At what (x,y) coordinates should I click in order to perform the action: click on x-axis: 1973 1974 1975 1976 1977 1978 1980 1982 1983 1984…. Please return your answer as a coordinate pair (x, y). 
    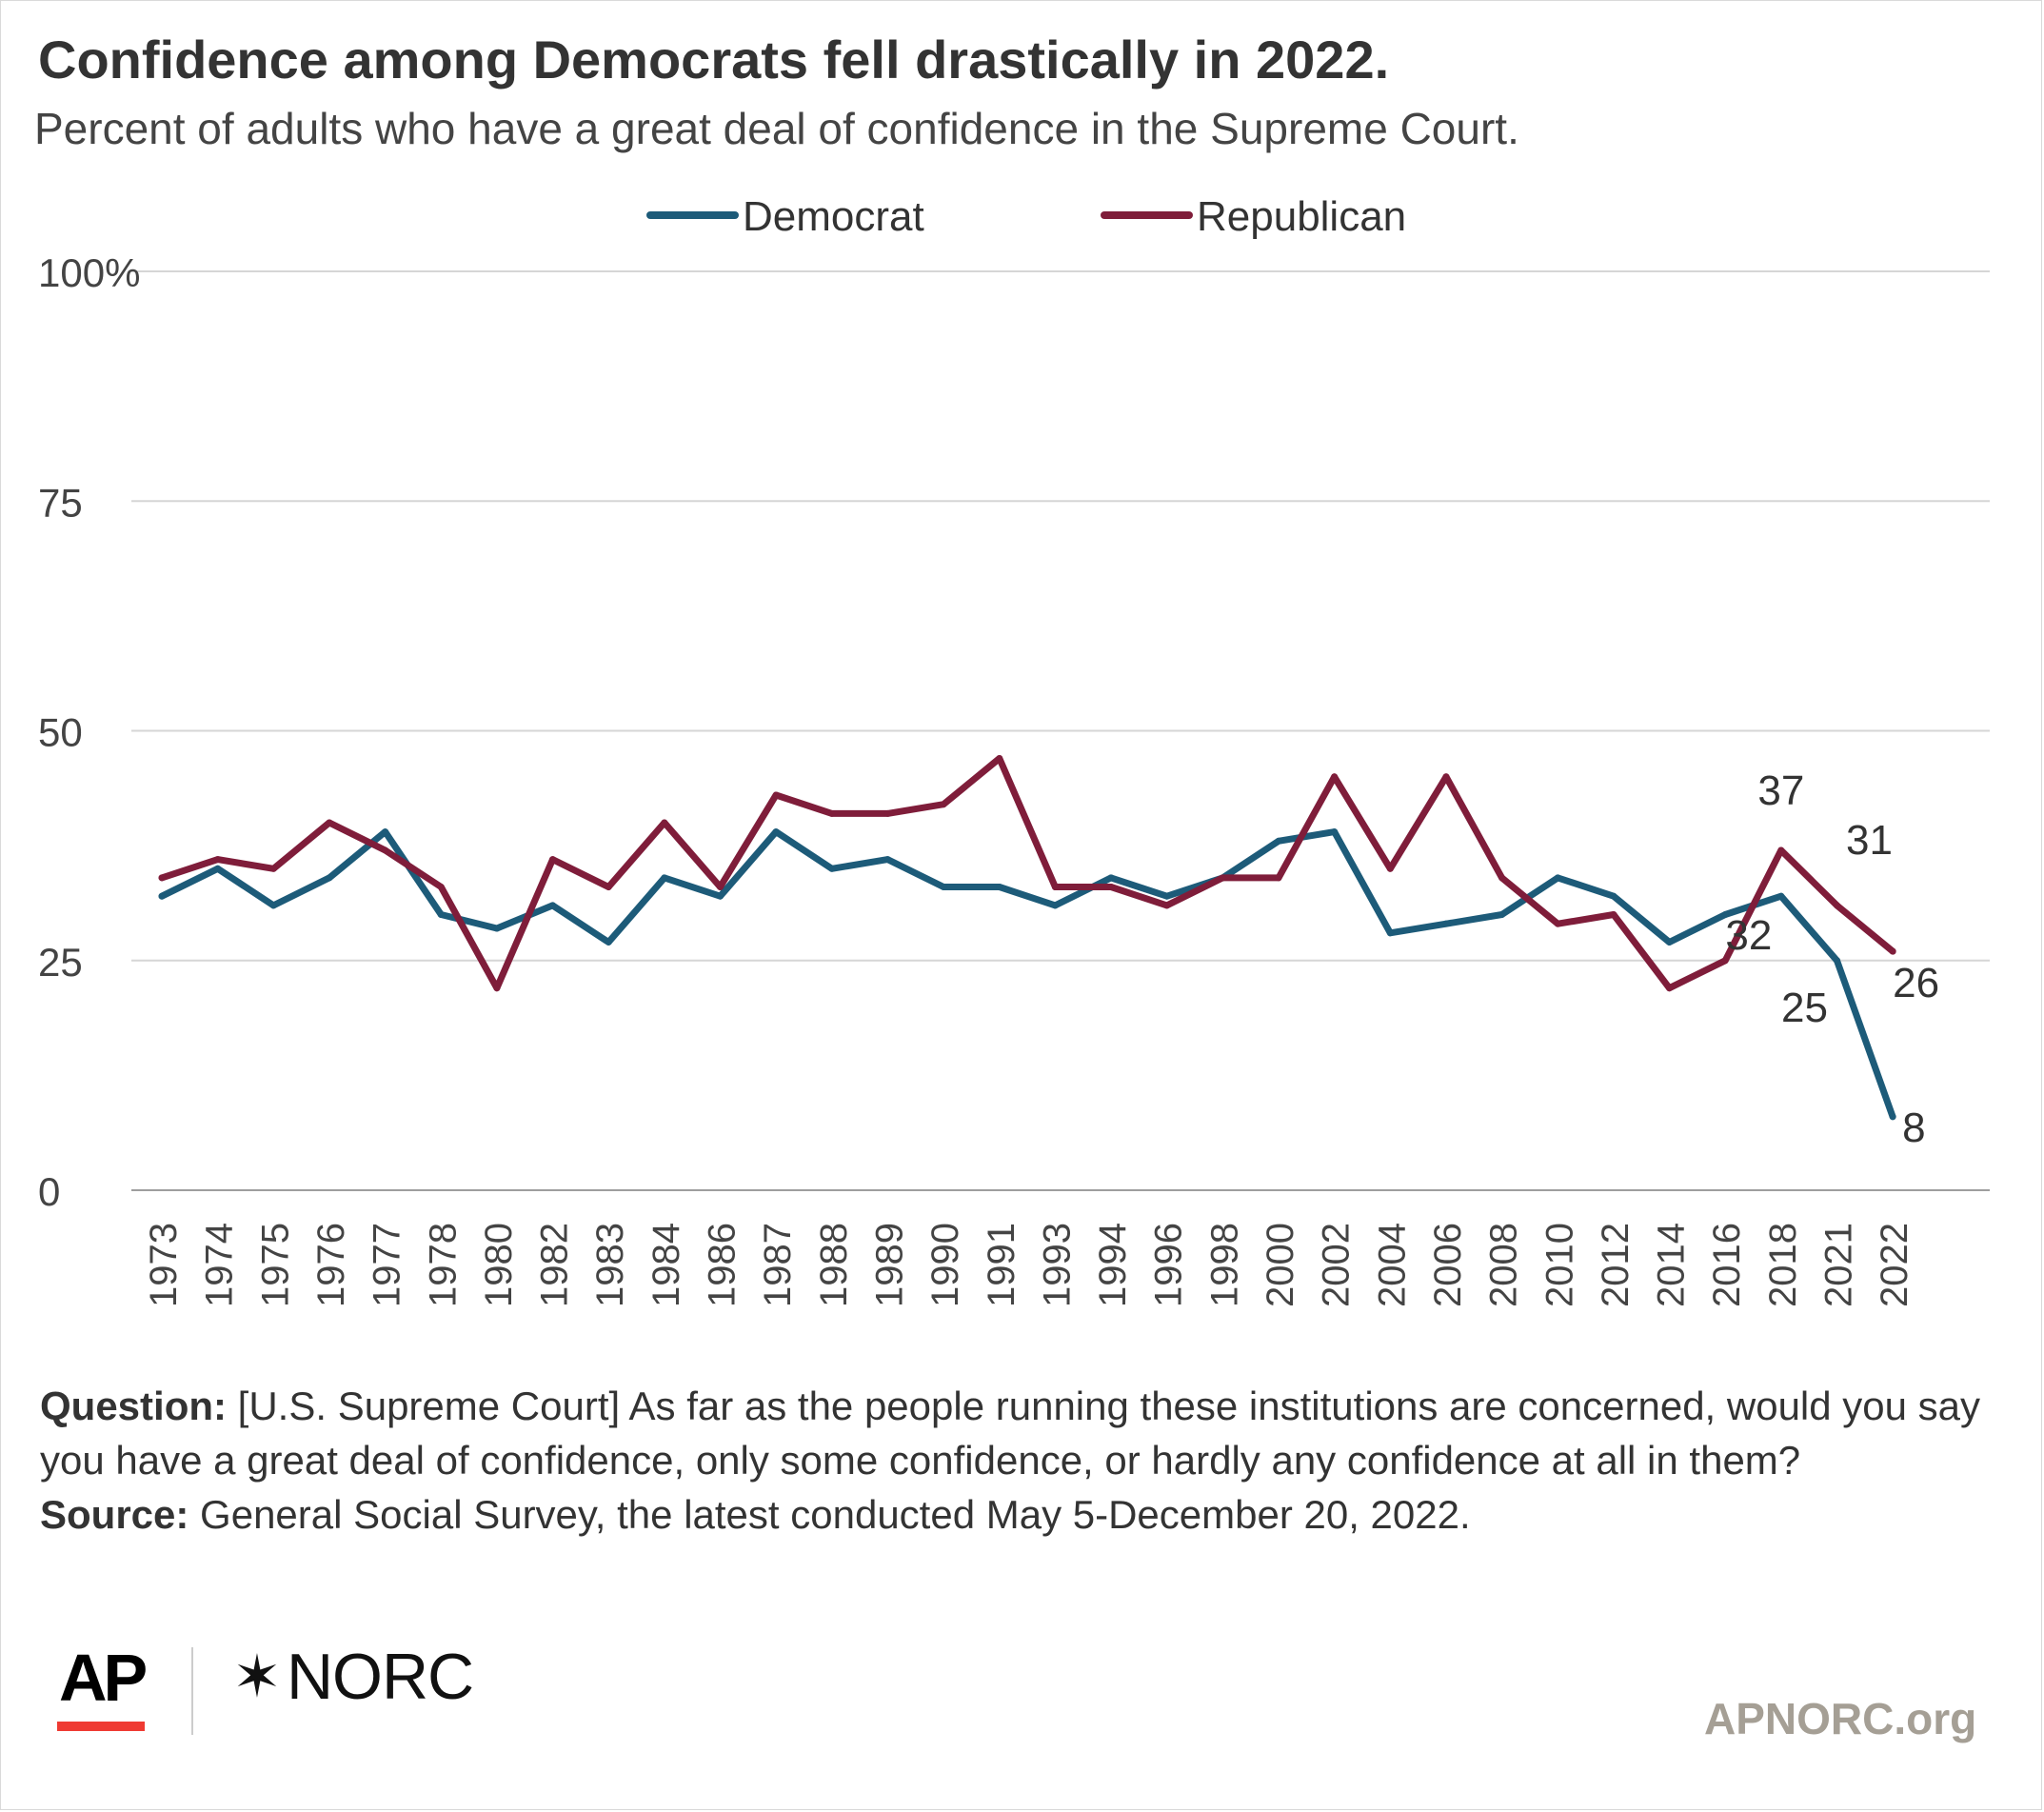
    Looking at the image, I should click on (1029, 1265).